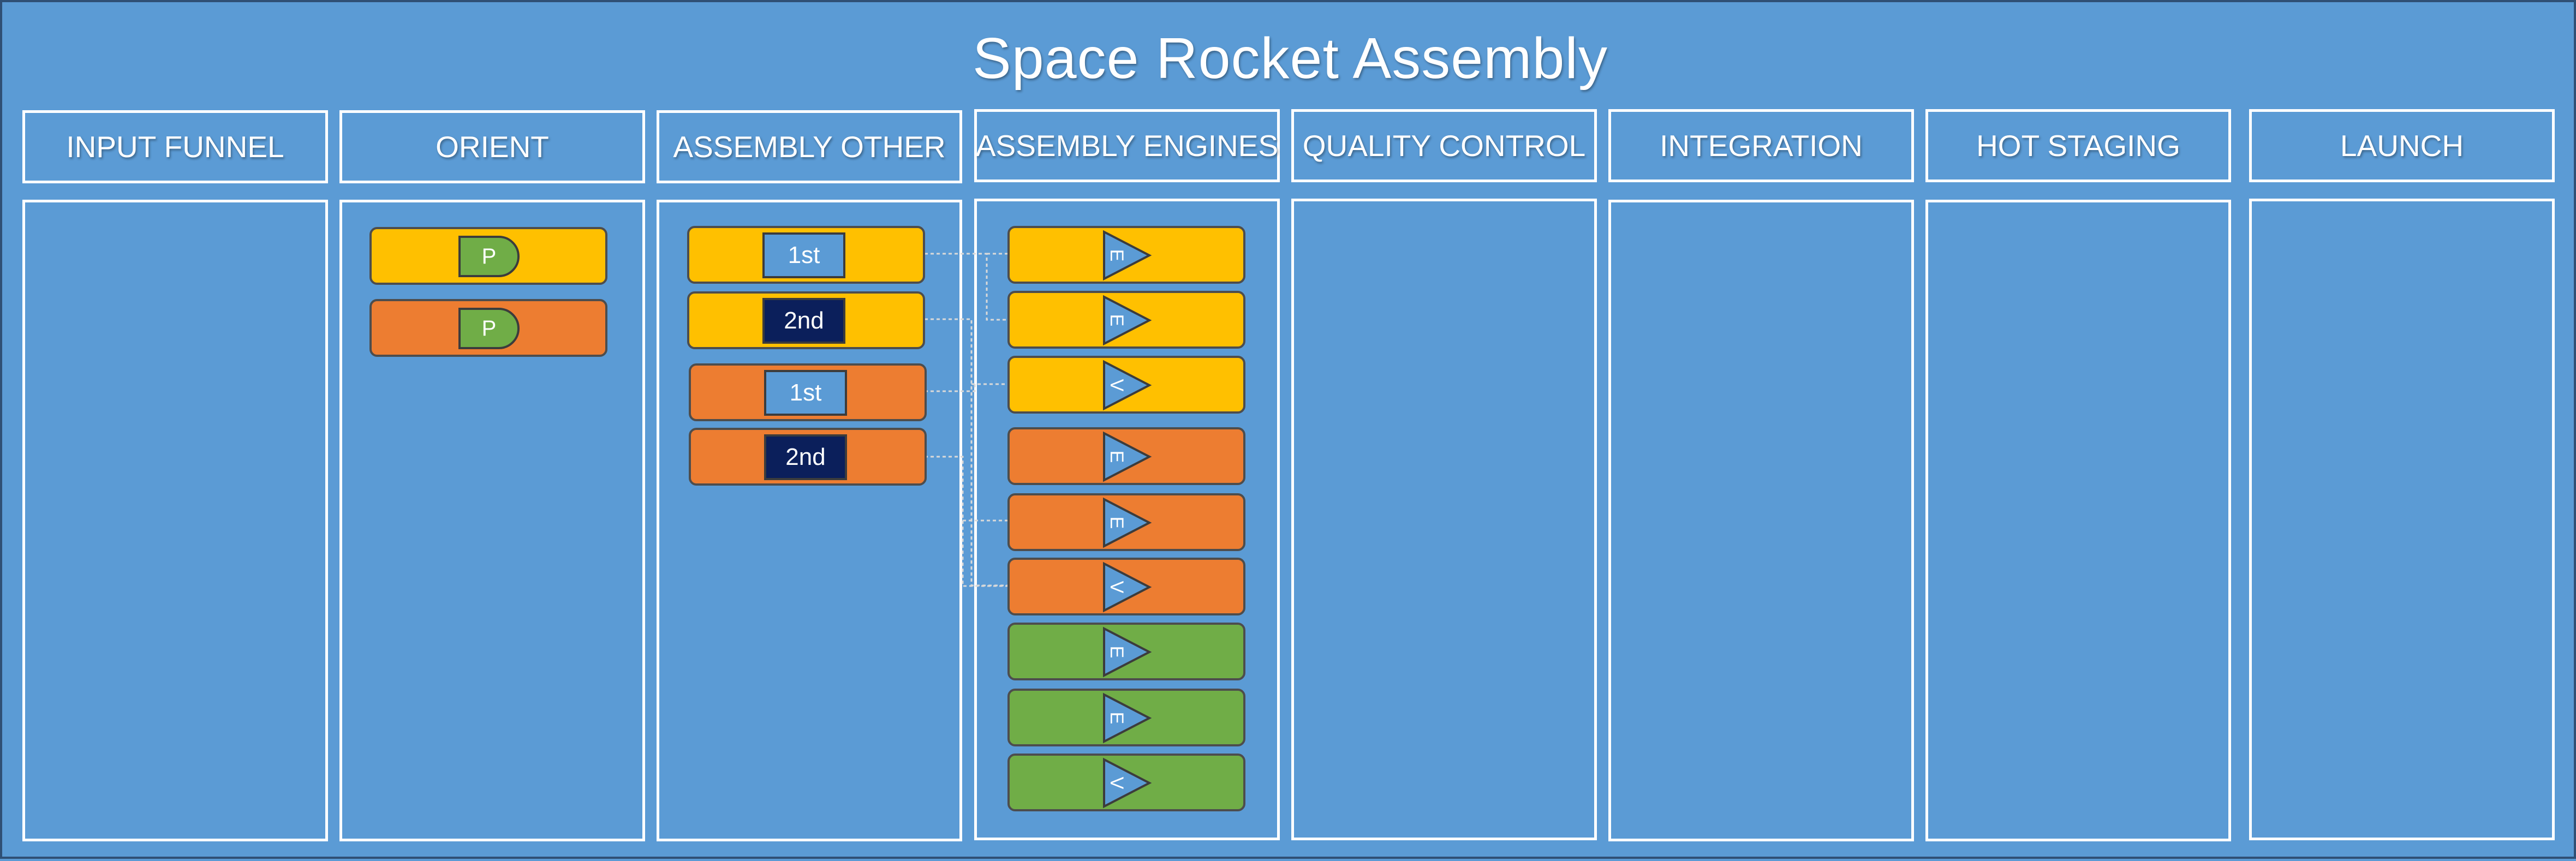 This screenshot has width=2576, height=861. I want to click on assembly-other-card-2: 2nd, so click(806, 320).